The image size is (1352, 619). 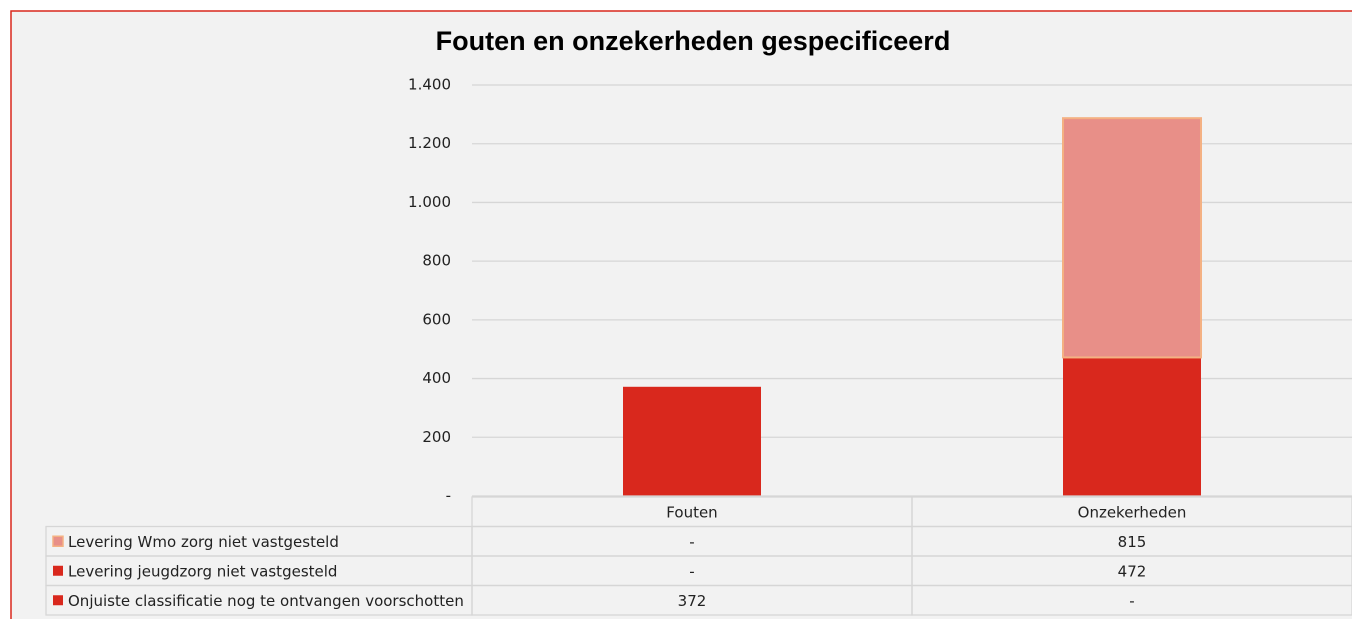 I want to click on y-tick-label: 200, so click(x=436, y=437).